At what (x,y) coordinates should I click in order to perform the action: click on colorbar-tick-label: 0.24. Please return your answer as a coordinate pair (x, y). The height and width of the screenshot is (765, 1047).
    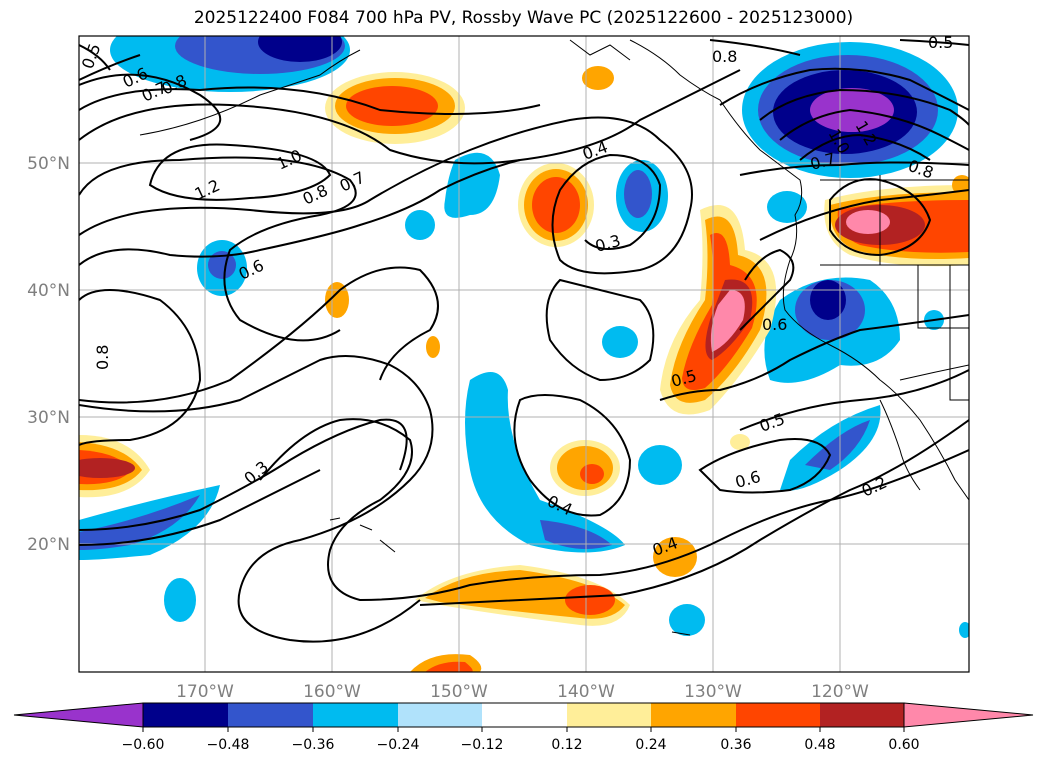
    Looking at the image, I should click on (650, 745).